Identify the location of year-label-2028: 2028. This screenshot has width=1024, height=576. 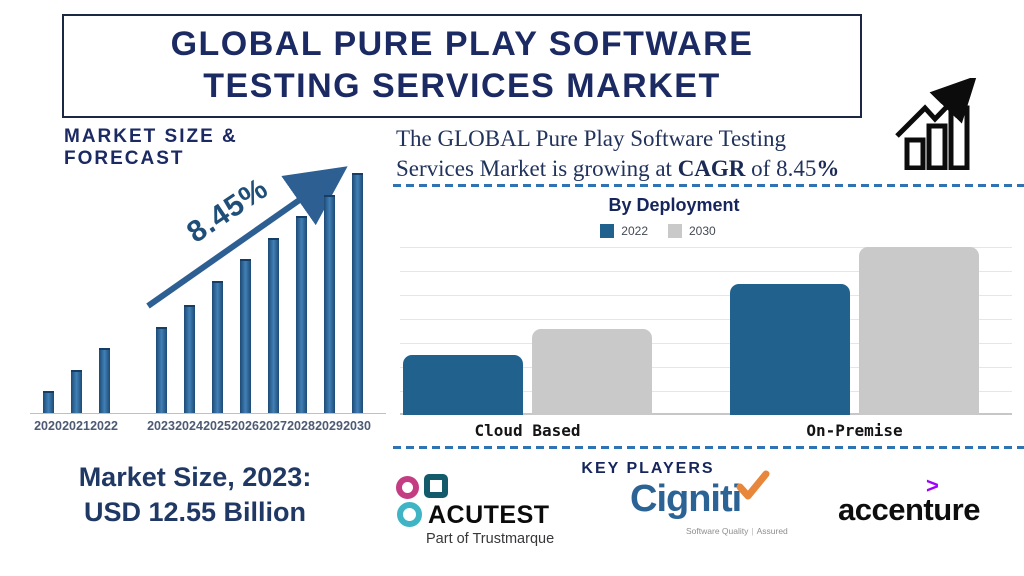
(301, 426).